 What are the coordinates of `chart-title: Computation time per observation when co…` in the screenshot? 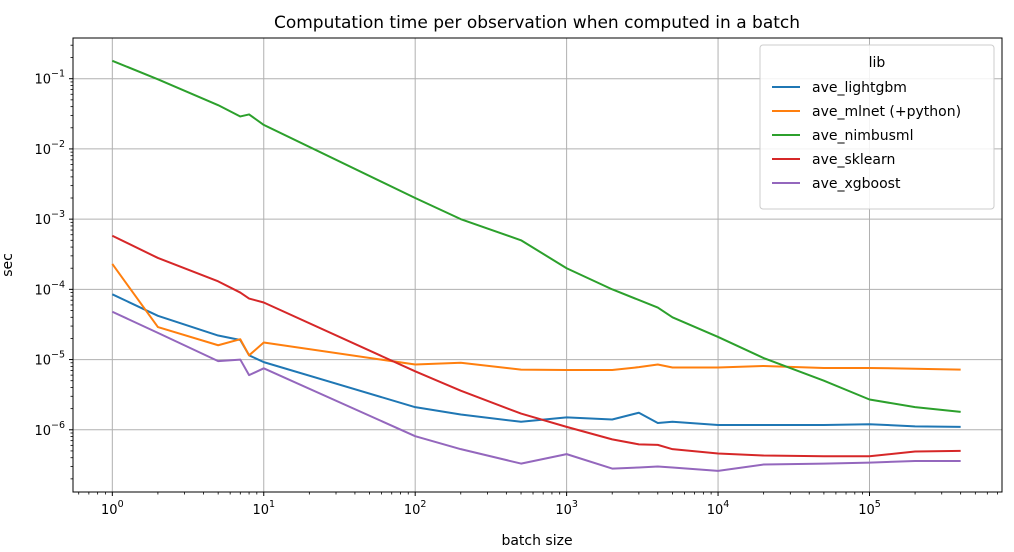 It's located at (537, 23).